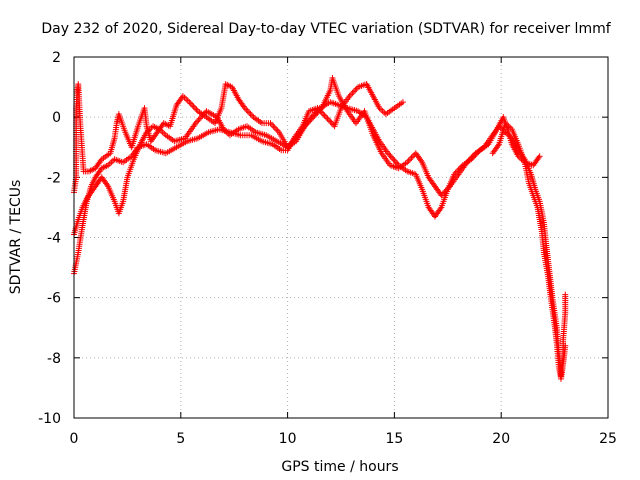 This screenshot has width=640, height=480. I want to click on y-axis-label: SDTVAR / TECUs, so click(16, 237).